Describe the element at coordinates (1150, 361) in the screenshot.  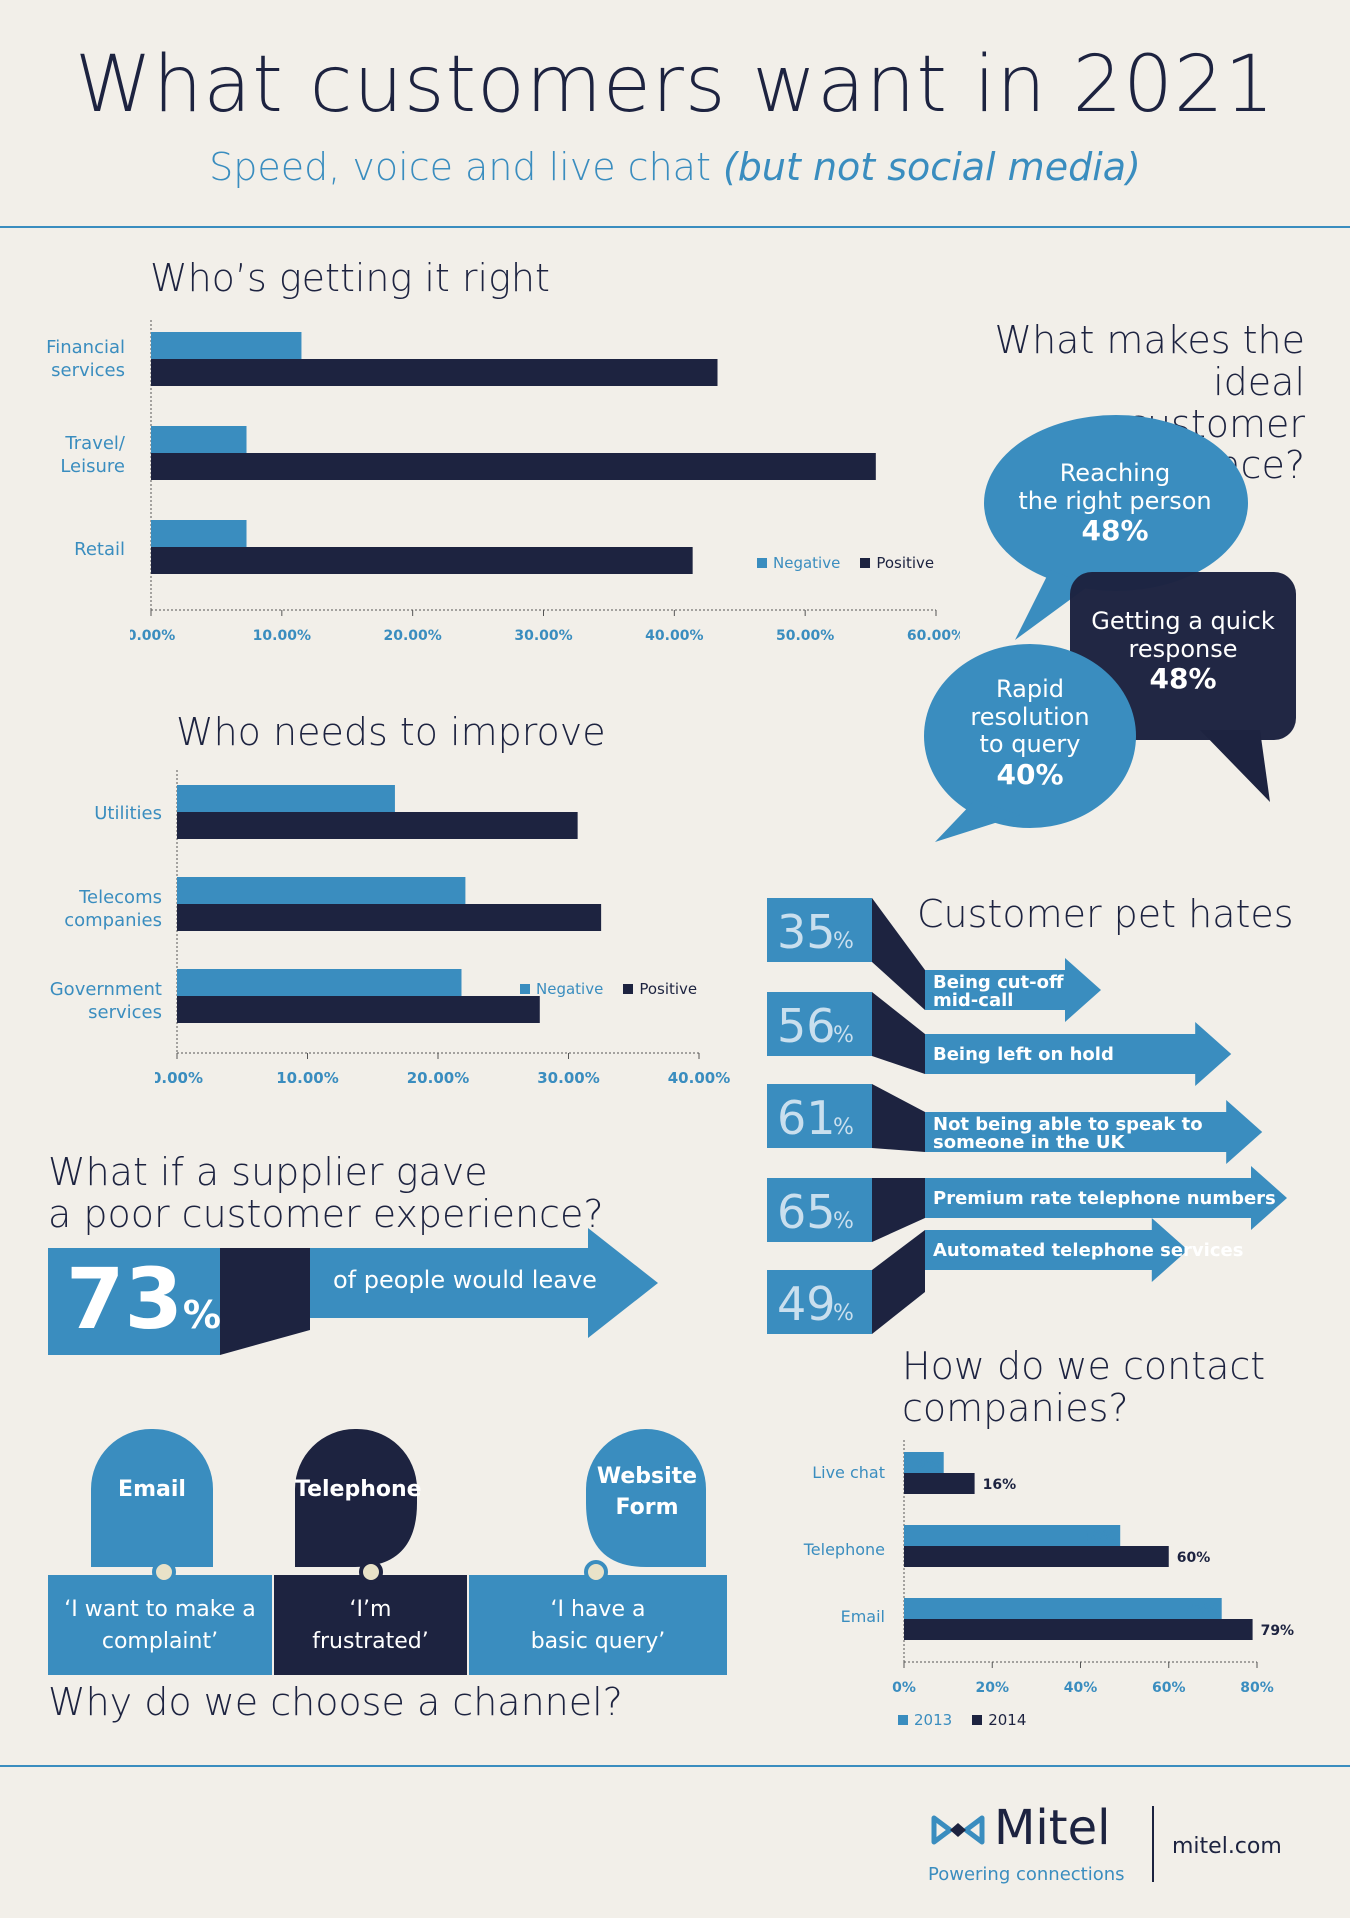
I see `ideal-title-line1: What makes the ideal` at that location.